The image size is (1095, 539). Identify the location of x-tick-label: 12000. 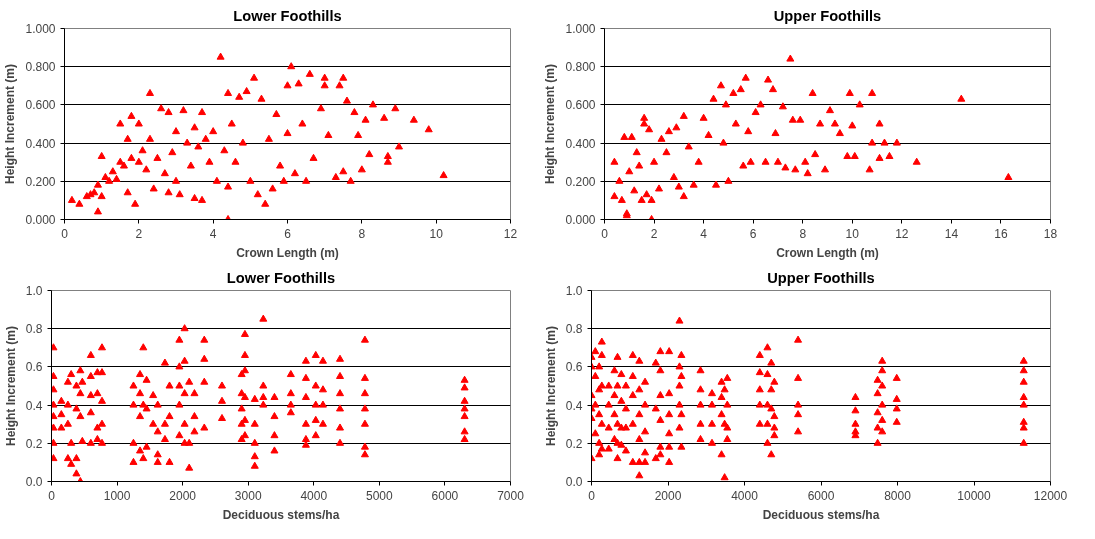
(1050, 495).